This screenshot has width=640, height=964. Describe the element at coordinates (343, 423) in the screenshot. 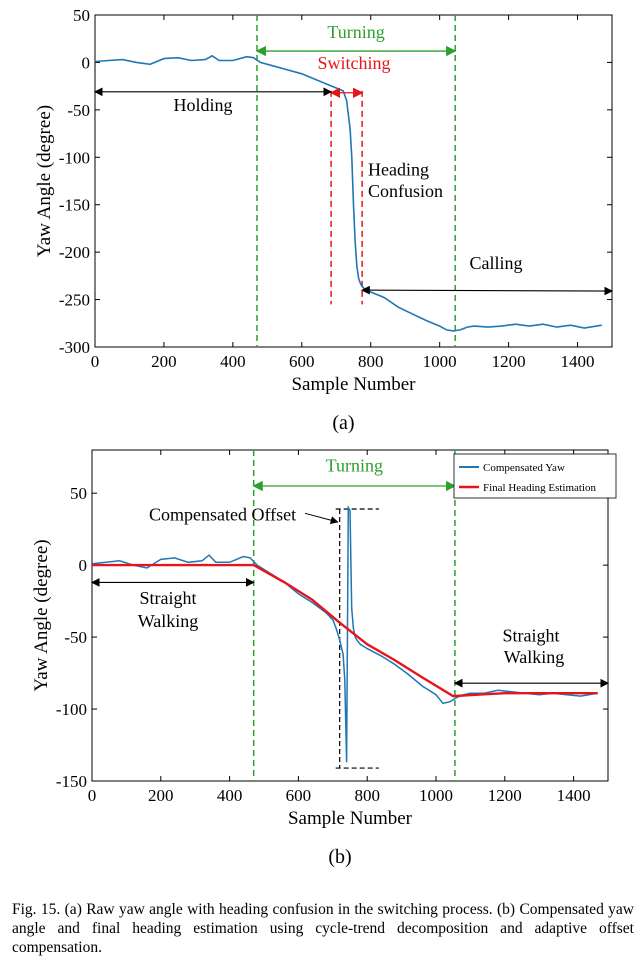

I see `panel-label: (a)` at that location.